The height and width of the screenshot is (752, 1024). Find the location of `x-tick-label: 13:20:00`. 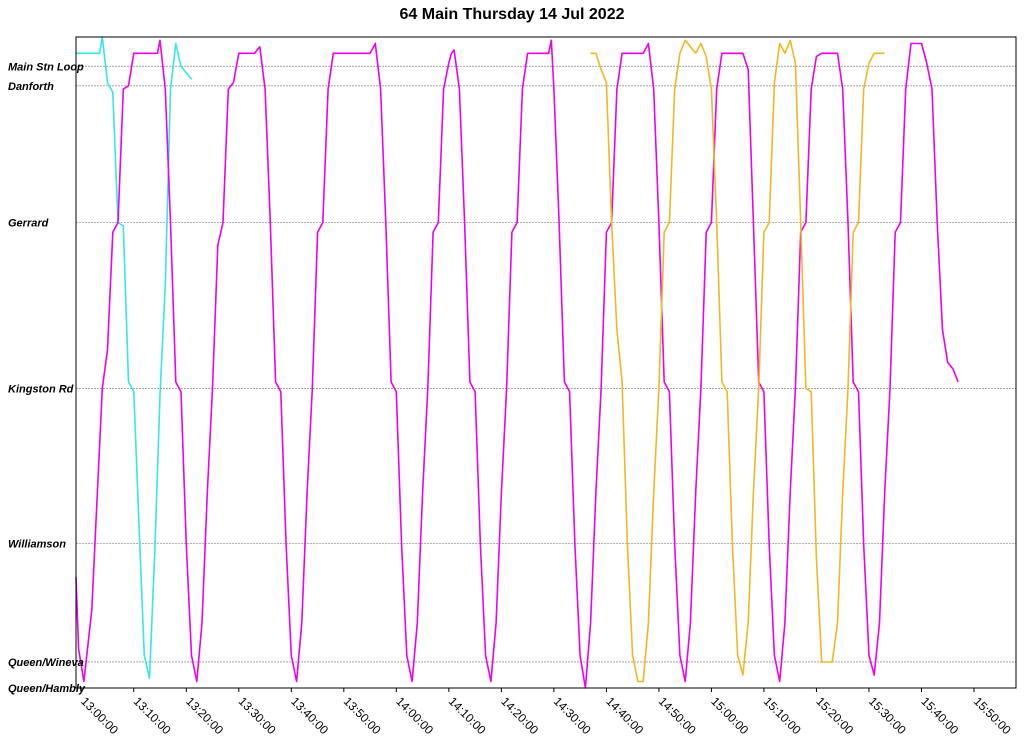

x-tick-label: 13:20:00 is located at coordinates (204, 715).